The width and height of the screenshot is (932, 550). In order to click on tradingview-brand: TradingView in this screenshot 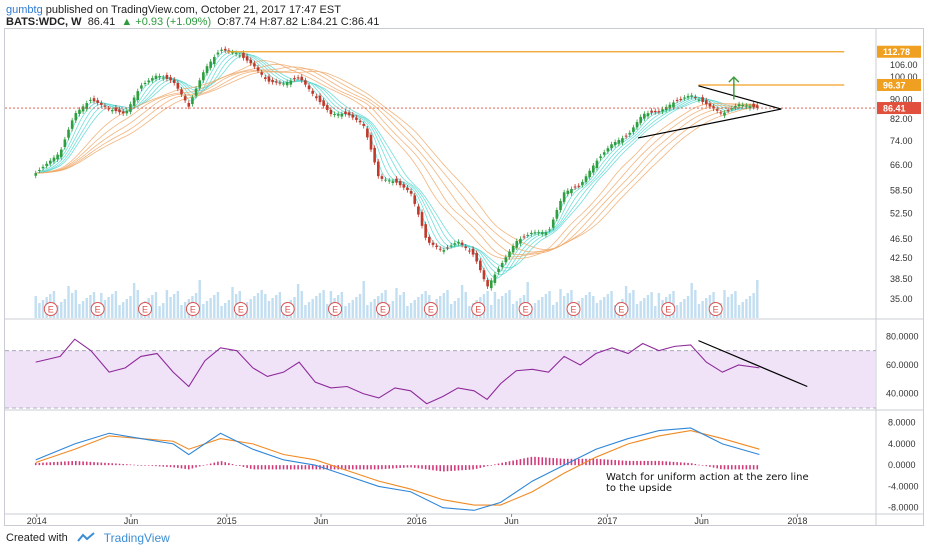, I will do `click(136, 538)`.